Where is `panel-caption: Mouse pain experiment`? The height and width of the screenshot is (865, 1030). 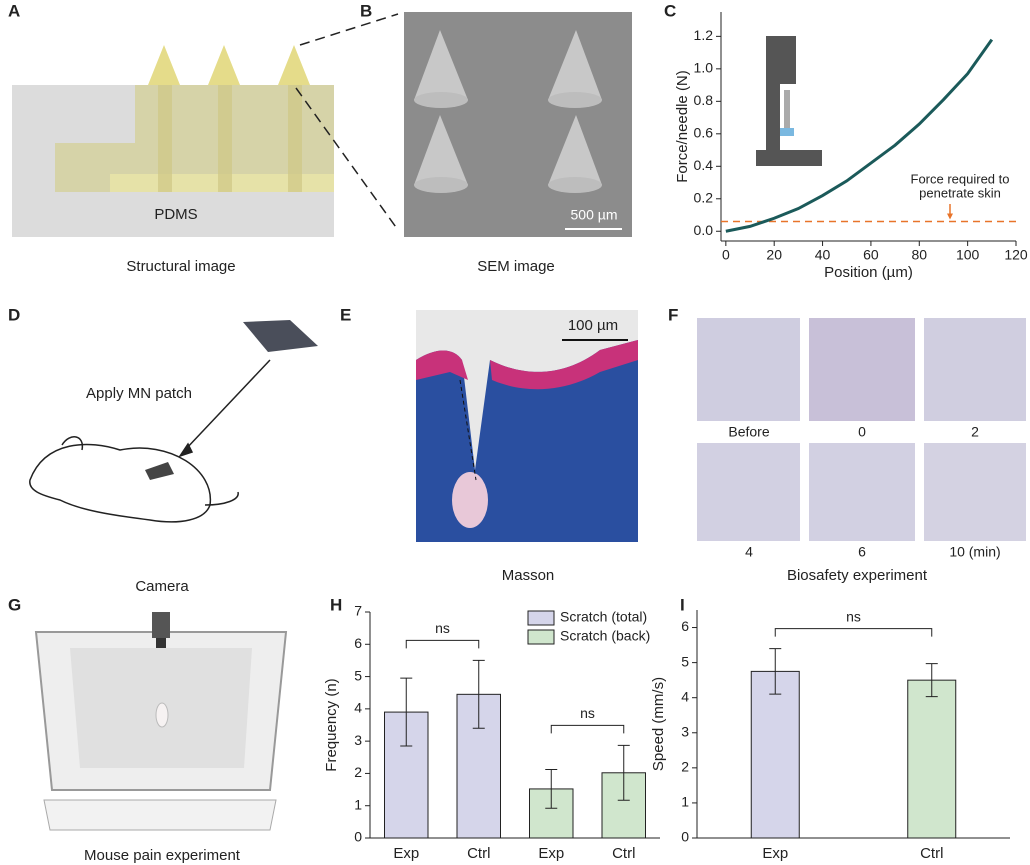 panel-caption: Mouse pain experiment is located at coordinates (162, 855).